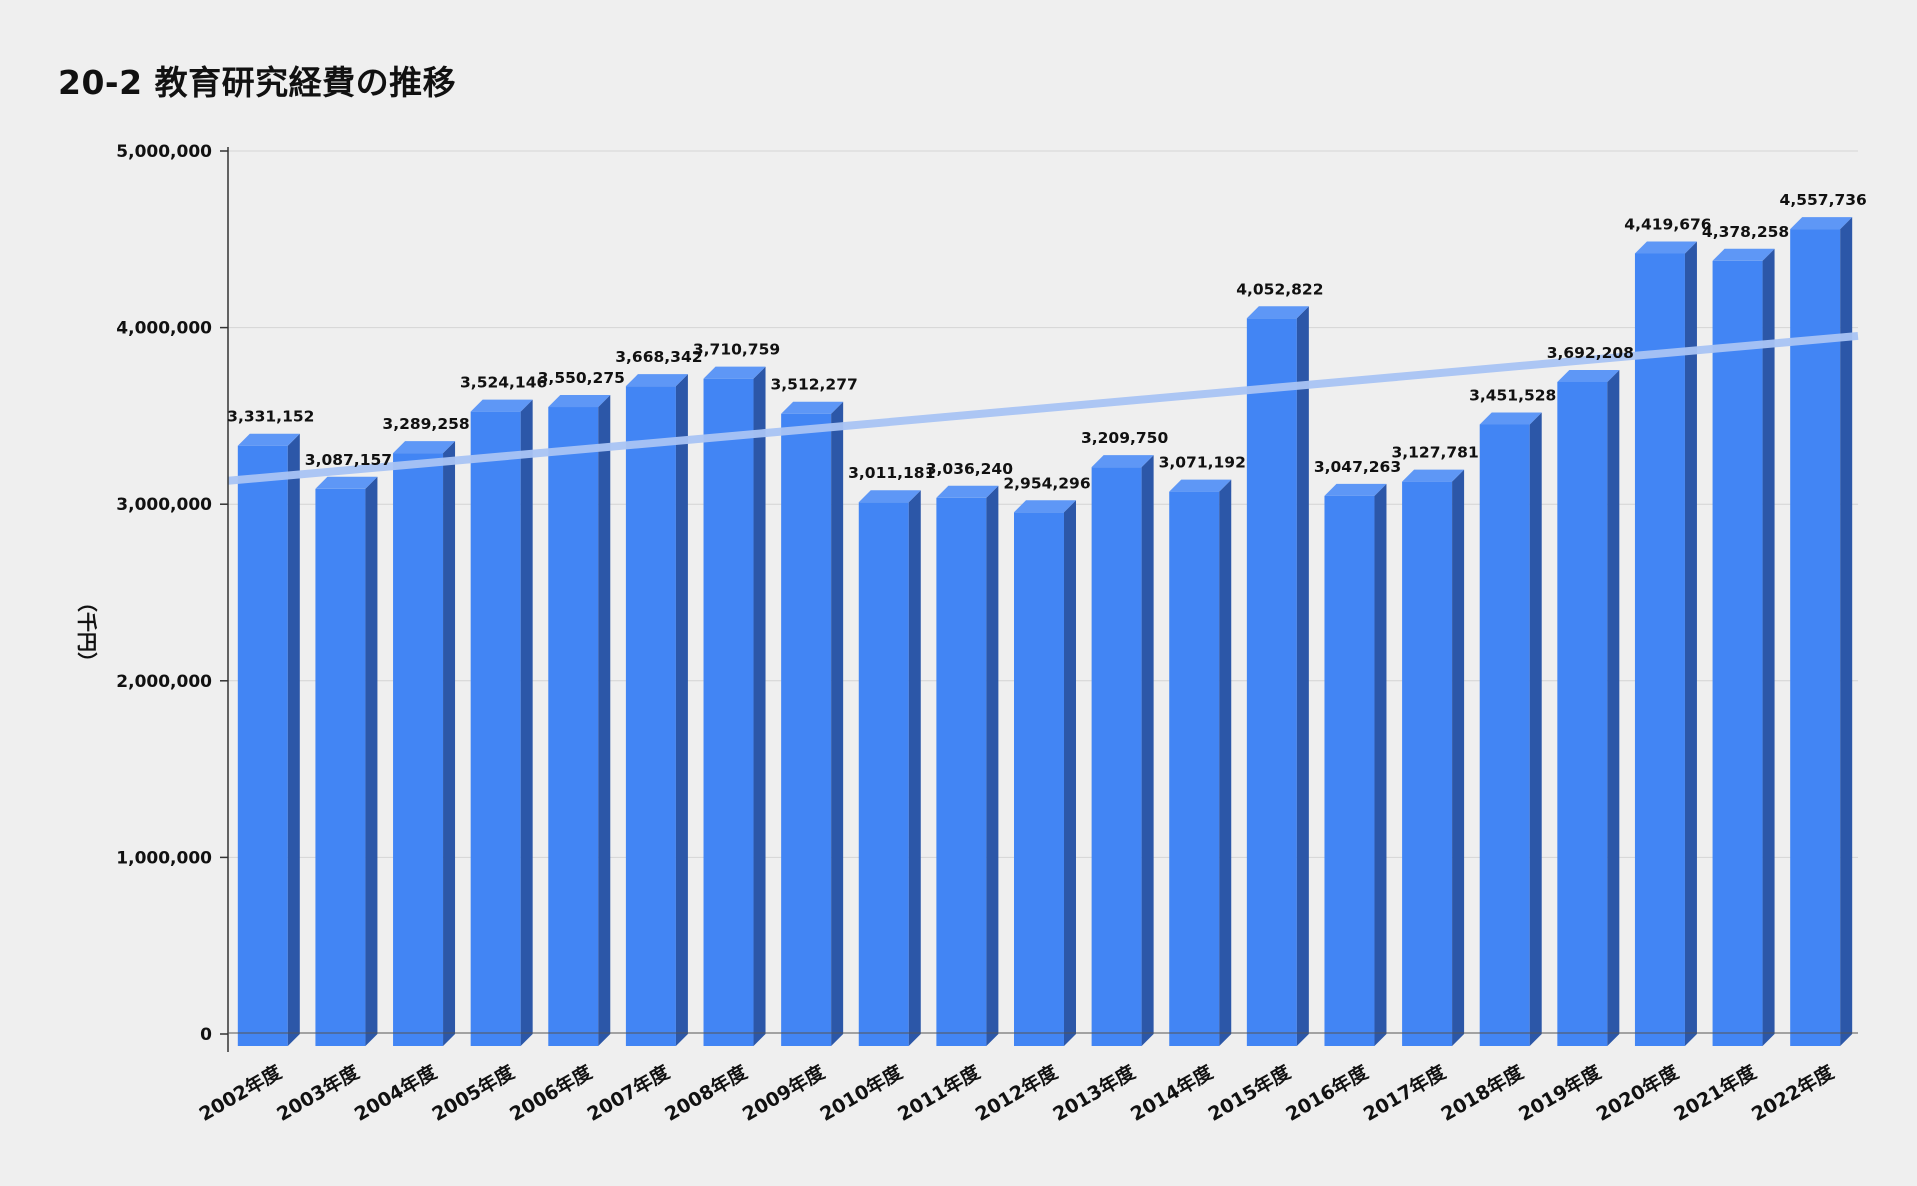 The height and width of the screenshot is (1186, 1917). Describe the element at coordinates (1433, 757) in the screenshot. I see `bar-2017年度` at that location.